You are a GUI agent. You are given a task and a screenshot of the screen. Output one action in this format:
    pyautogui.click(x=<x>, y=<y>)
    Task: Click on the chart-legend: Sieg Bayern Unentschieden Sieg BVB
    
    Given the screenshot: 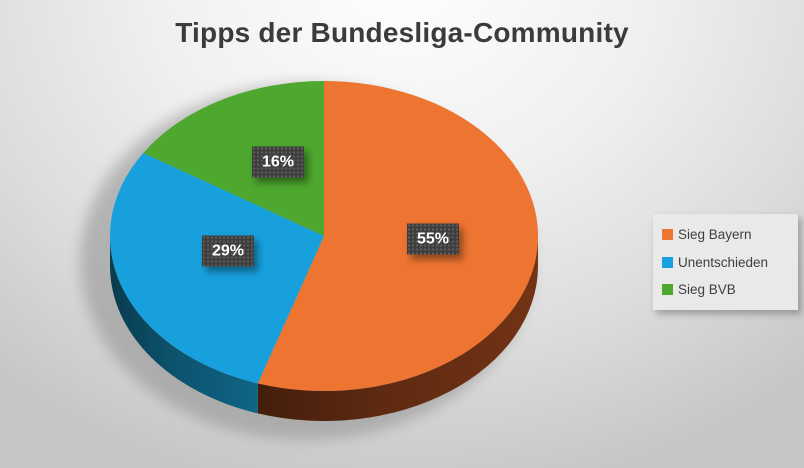 What is the action you would take?
    pyautogui.click(x=725, y=262)
    